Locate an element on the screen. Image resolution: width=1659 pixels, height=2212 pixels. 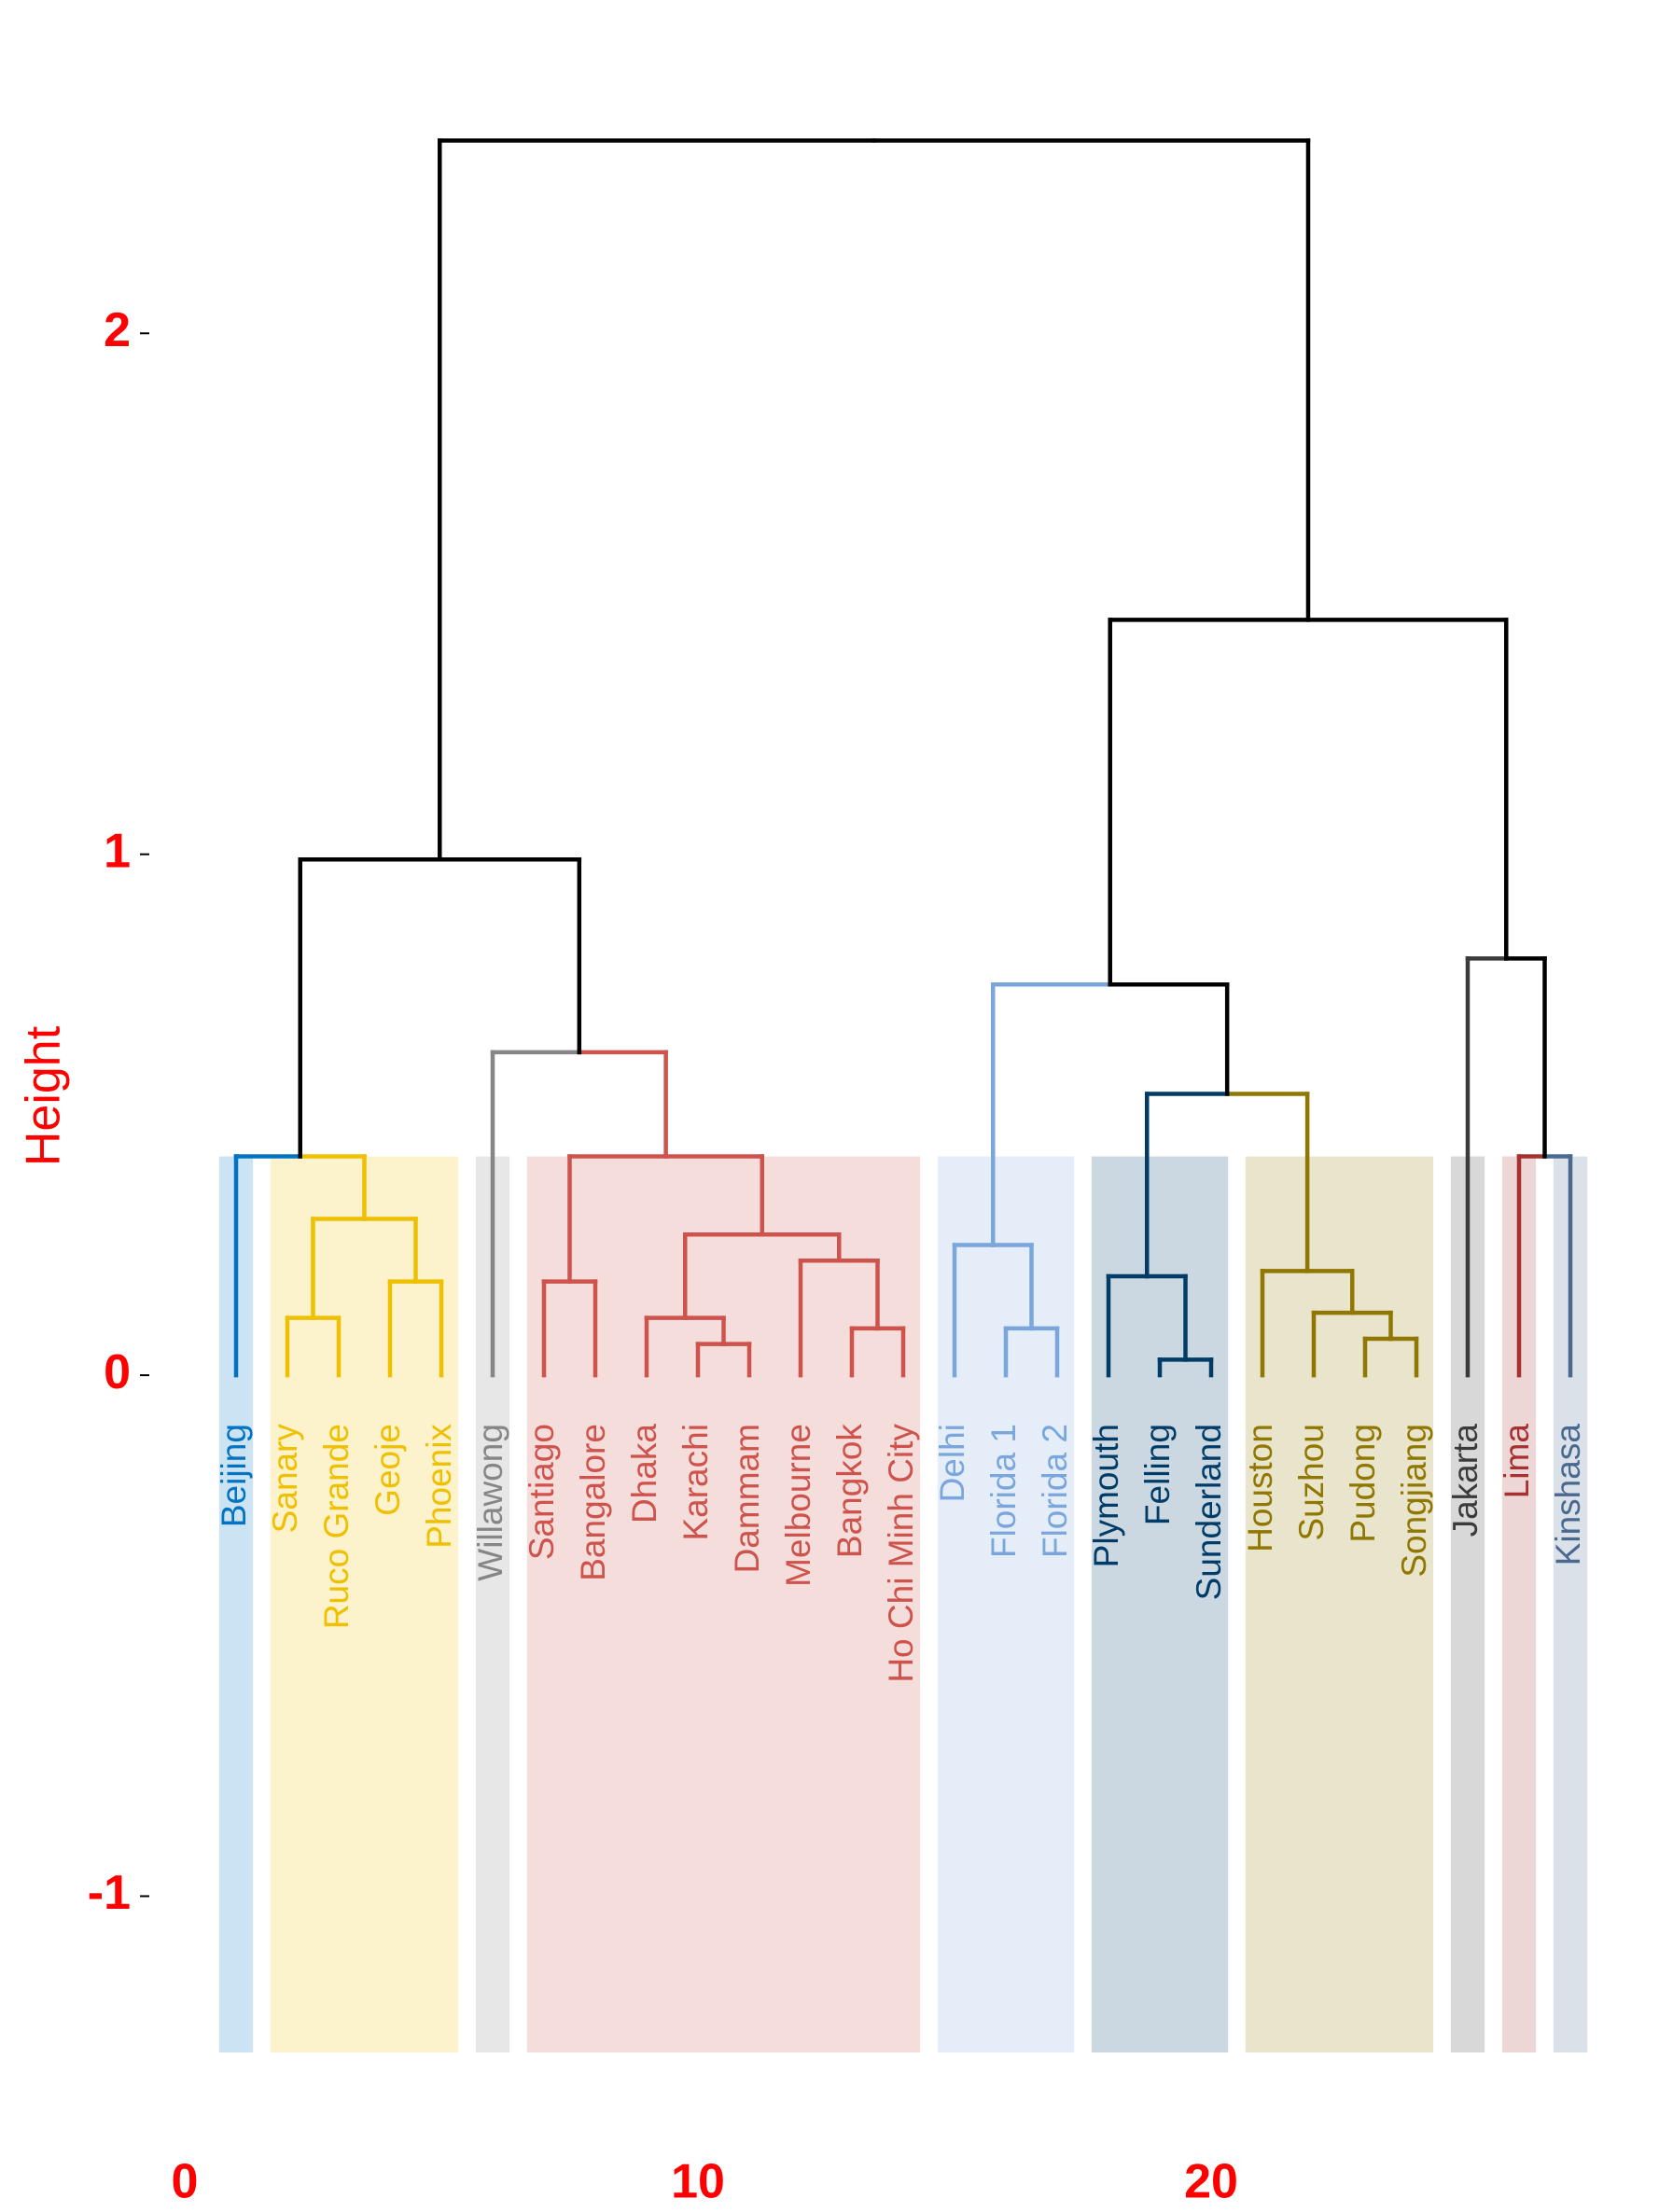
leaf-label: Santiago is located at coordinates (542, 1492).